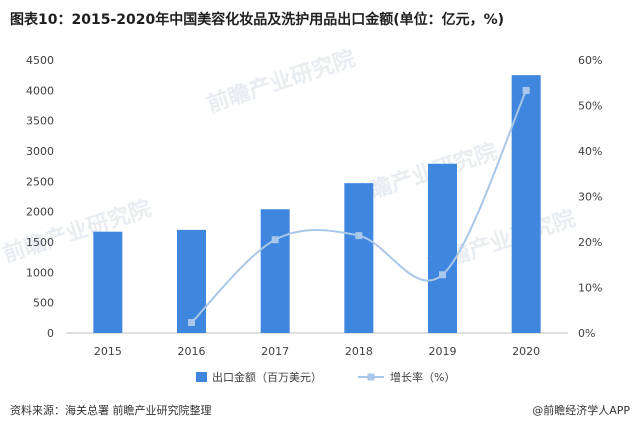  I want to click on y-right-tick-label: 50%, so click(590, 106).